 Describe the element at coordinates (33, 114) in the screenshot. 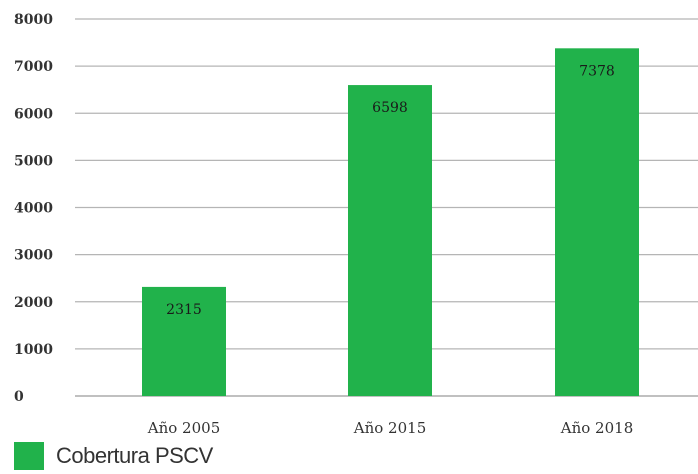

I see `y-tick-label: 6000` at that location.